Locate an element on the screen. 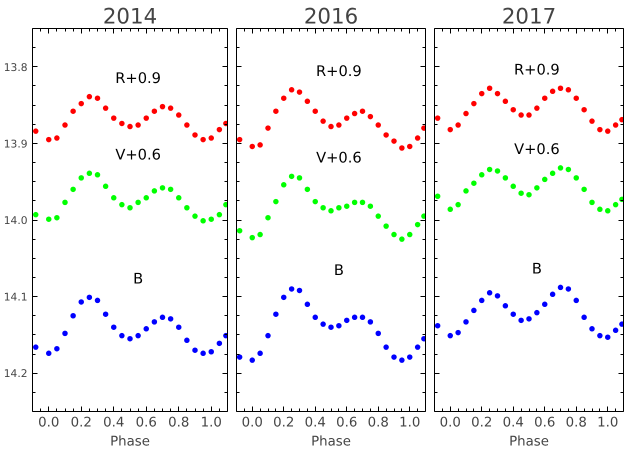 The image size is (635, 456). x-tick-label: 0.0 is located at coordinates (252, 423).